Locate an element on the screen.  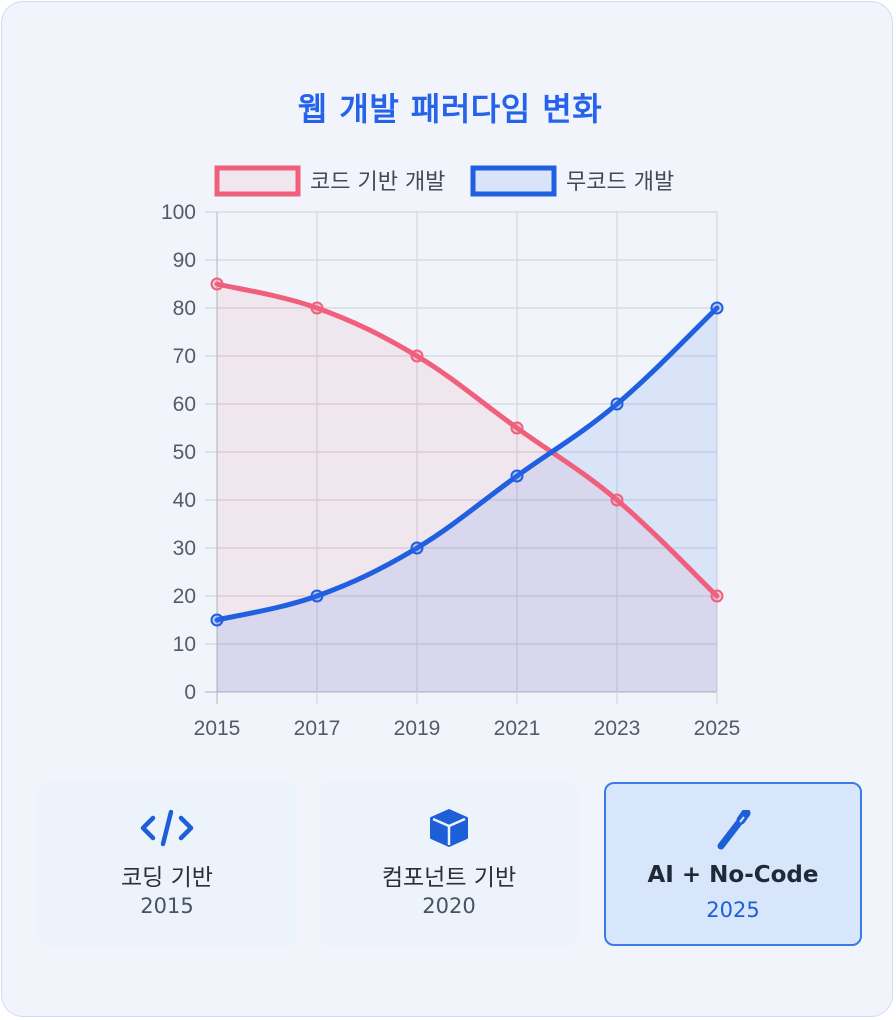
stage-year: 2025 is located at coordinates (733, 910).